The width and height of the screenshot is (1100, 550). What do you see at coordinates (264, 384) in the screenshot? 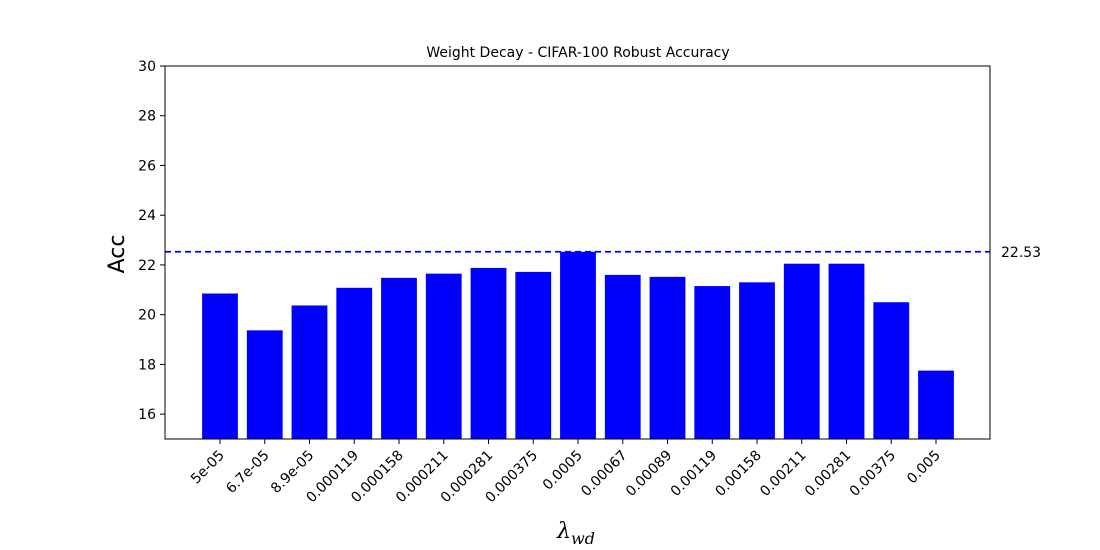
I see `bar-6.7e-05` at bounding box center [264, 384].